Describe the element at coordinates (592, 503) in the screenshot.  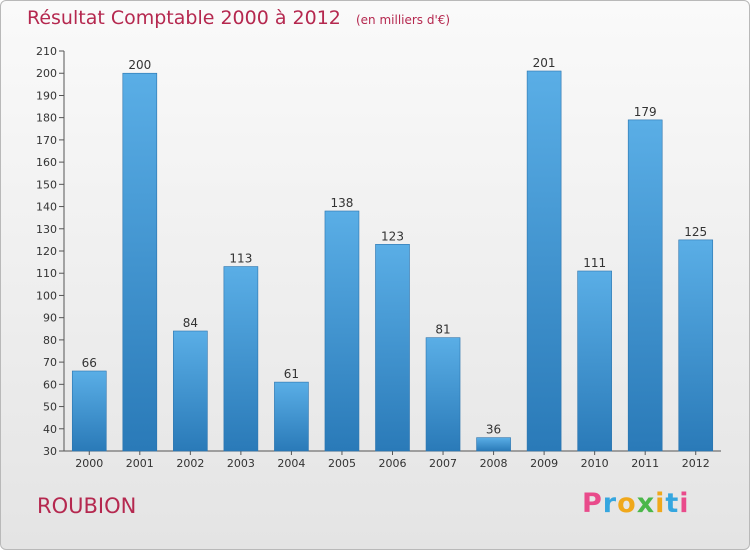
I see `logo-letter: P` at that location.